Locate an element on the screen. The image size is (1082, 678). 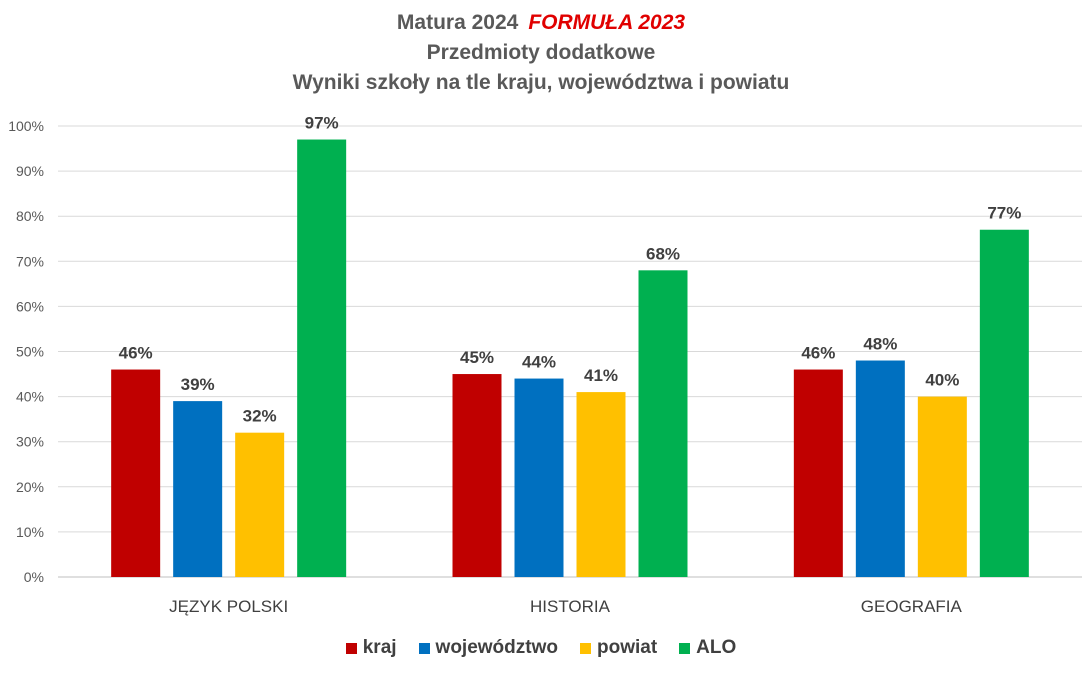
y-tick-label: 70% is located at coordinates (30, 261).